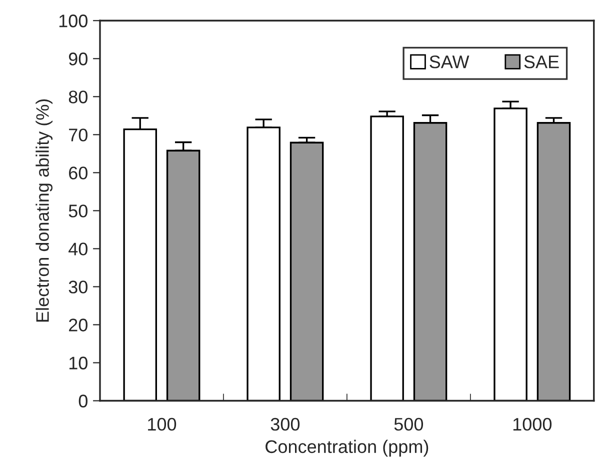  I want to click on y-tick-label: 60, so click(78, 173).